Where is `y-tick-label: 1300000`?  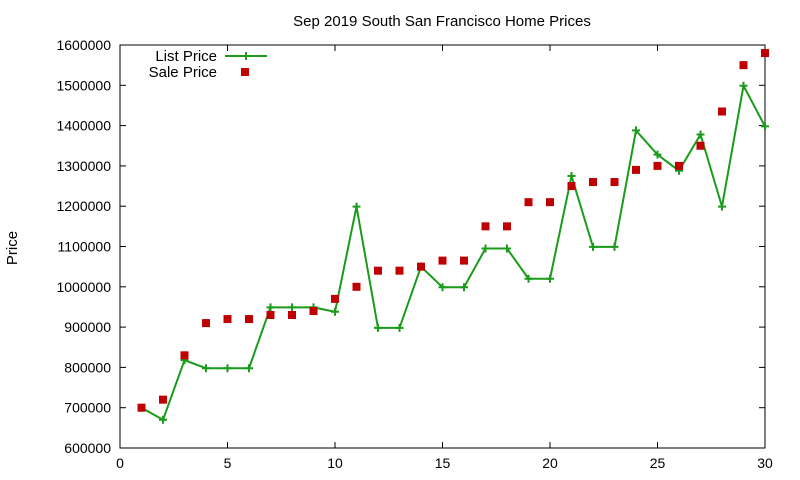 y-tick-label: 1300000 is located at coordinates (83, 166).